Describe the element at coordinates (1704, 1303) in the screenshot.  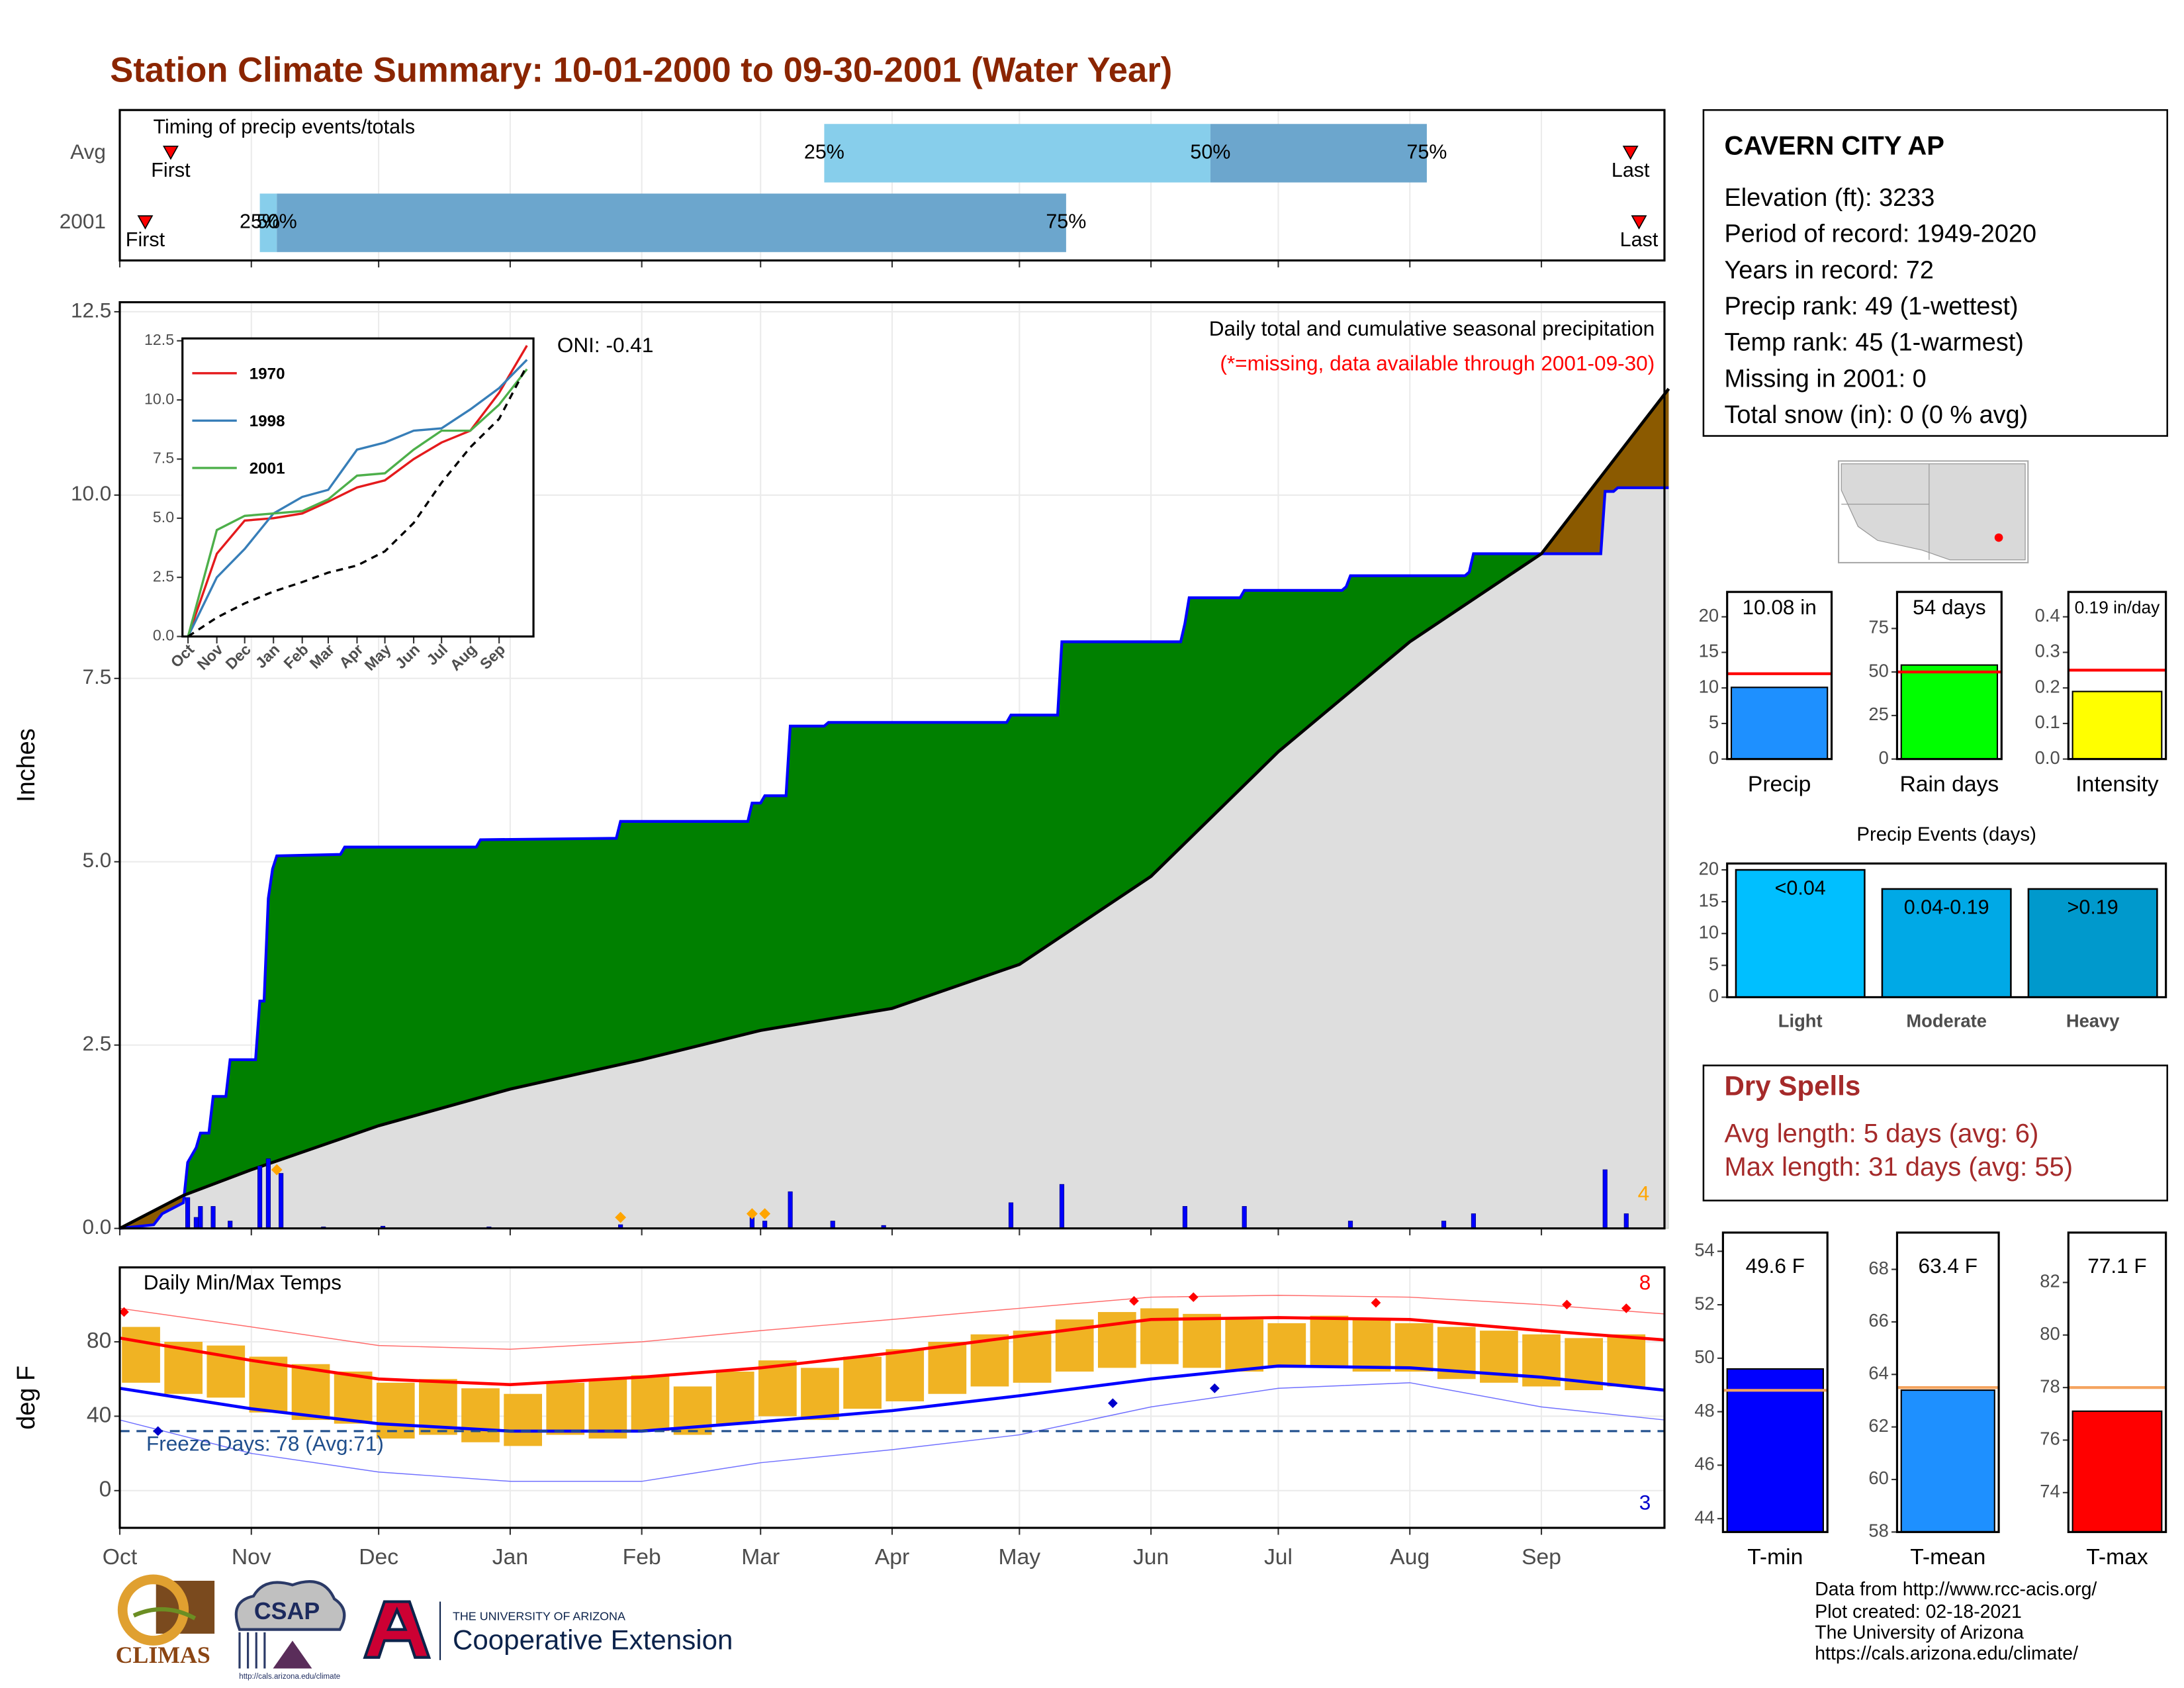
I see `y-tick-label: 52` at that location.